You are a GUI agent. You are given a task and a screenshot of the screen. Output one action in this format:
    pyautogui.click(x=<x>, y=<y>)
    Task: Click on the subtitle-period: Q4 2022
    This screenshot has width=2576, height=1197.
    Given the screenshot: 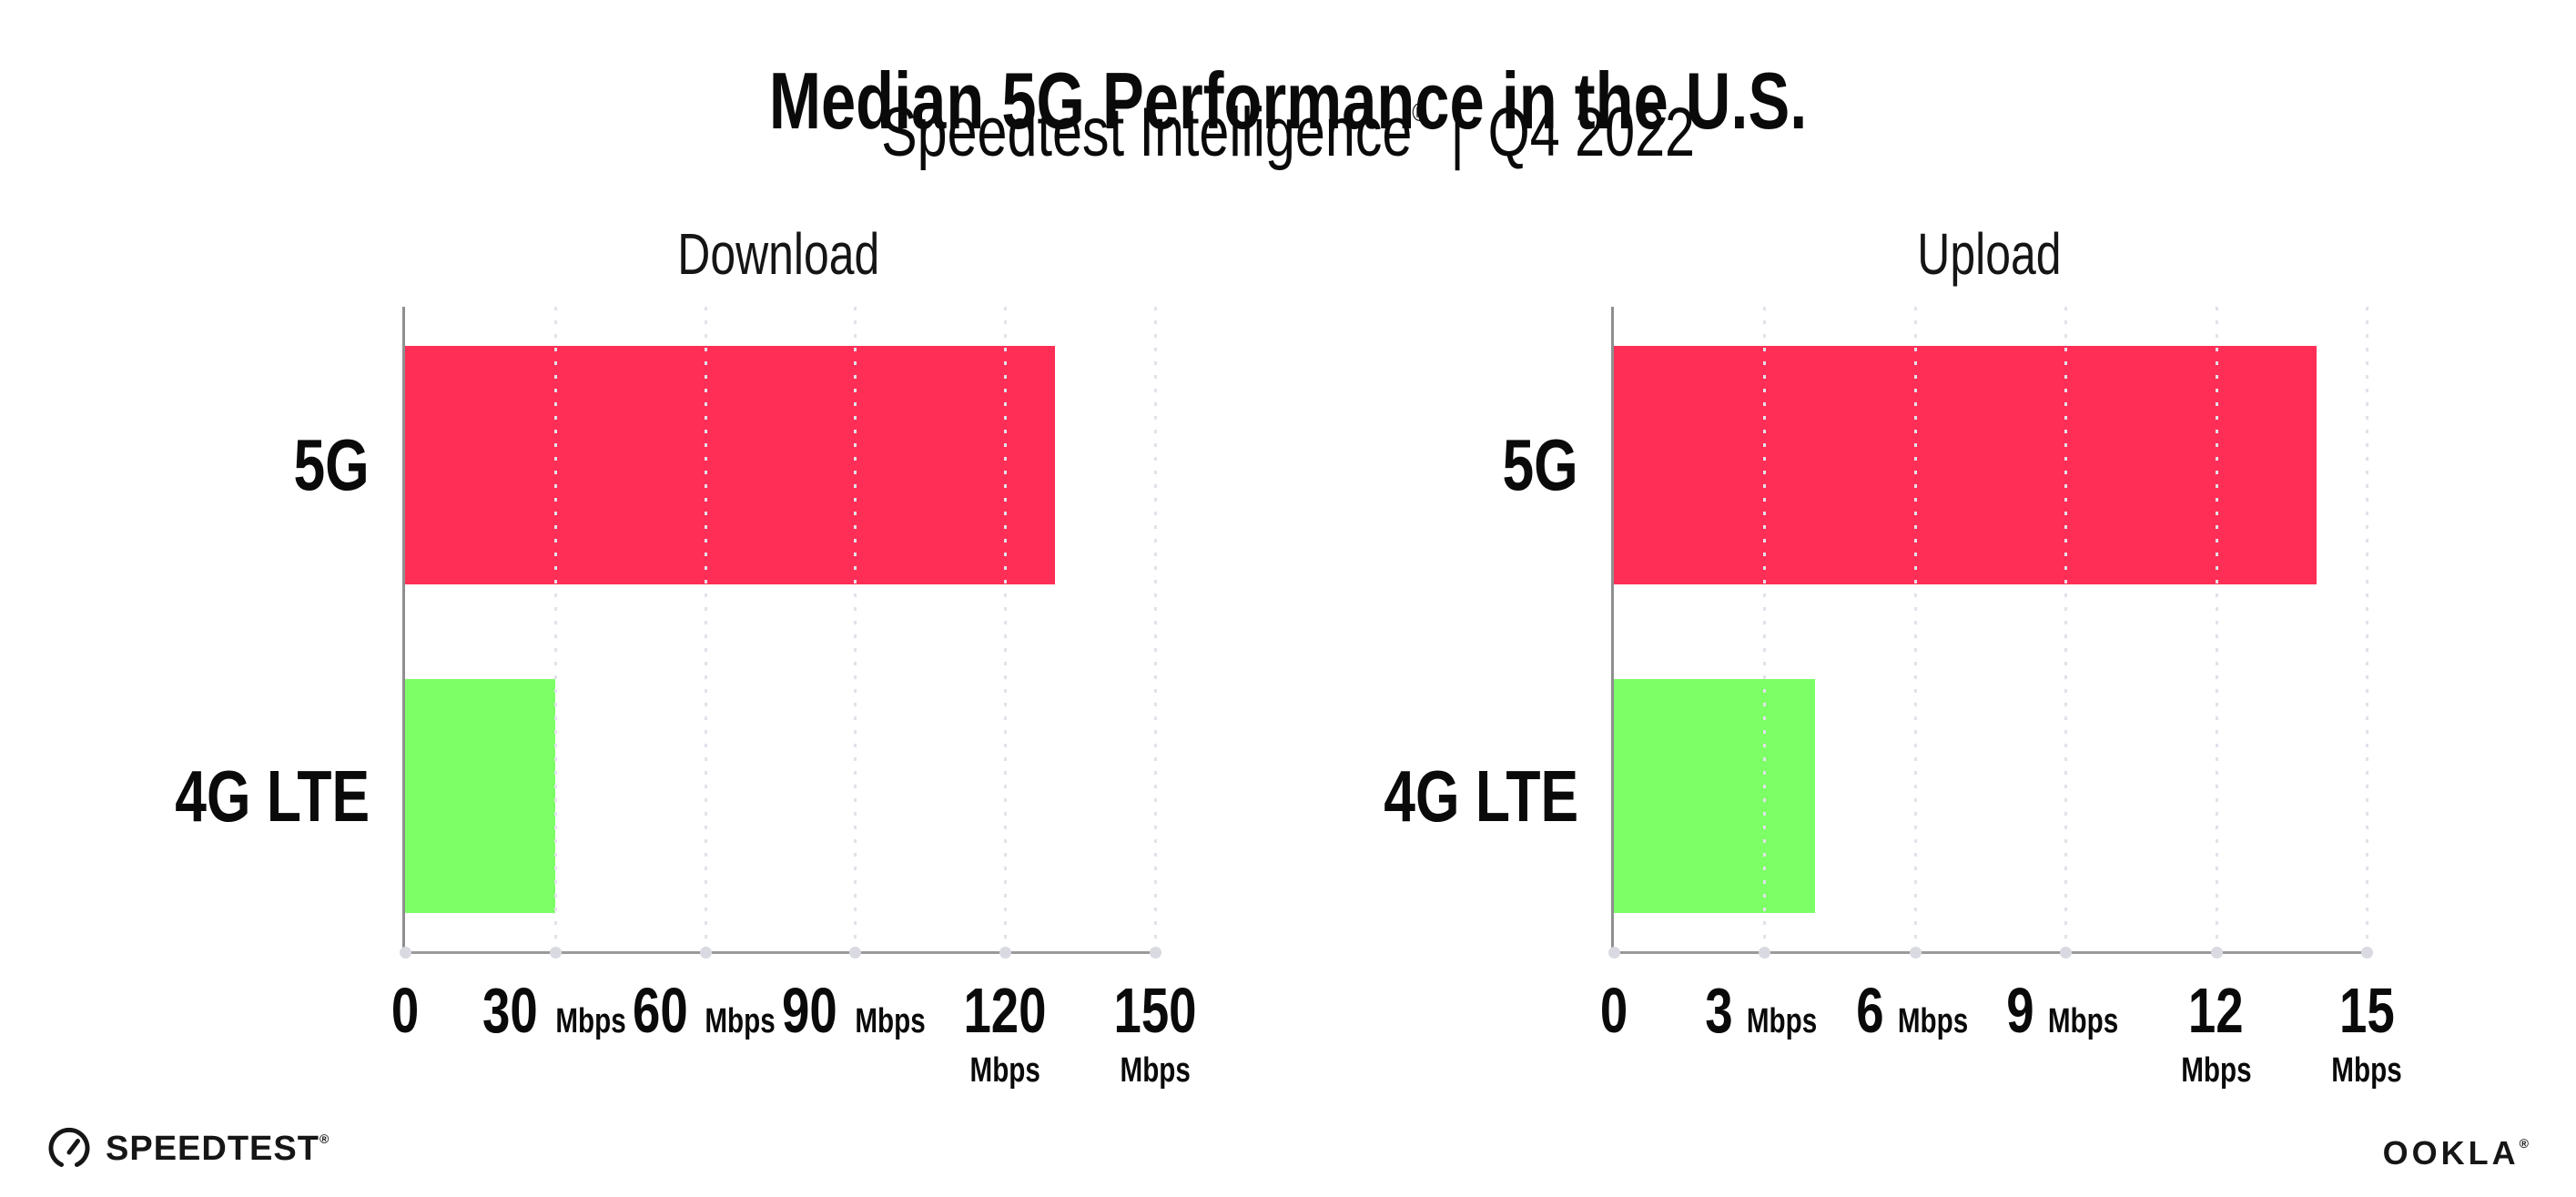 What is the action you would take?
    pyautogui.click(x=1591, y=132)
    